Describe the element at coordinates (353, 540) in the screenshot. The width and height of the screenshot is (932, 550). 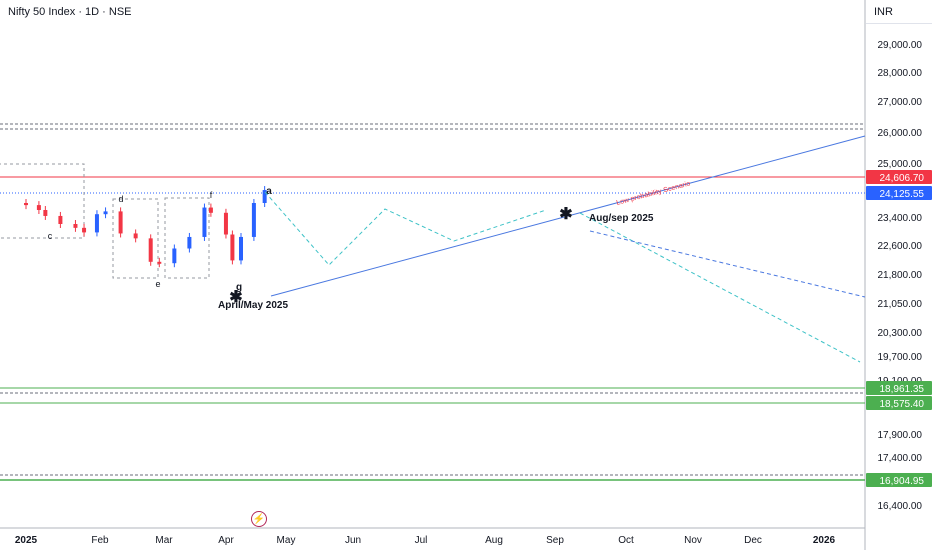
I see `x-tick-label: Jun` at that location.